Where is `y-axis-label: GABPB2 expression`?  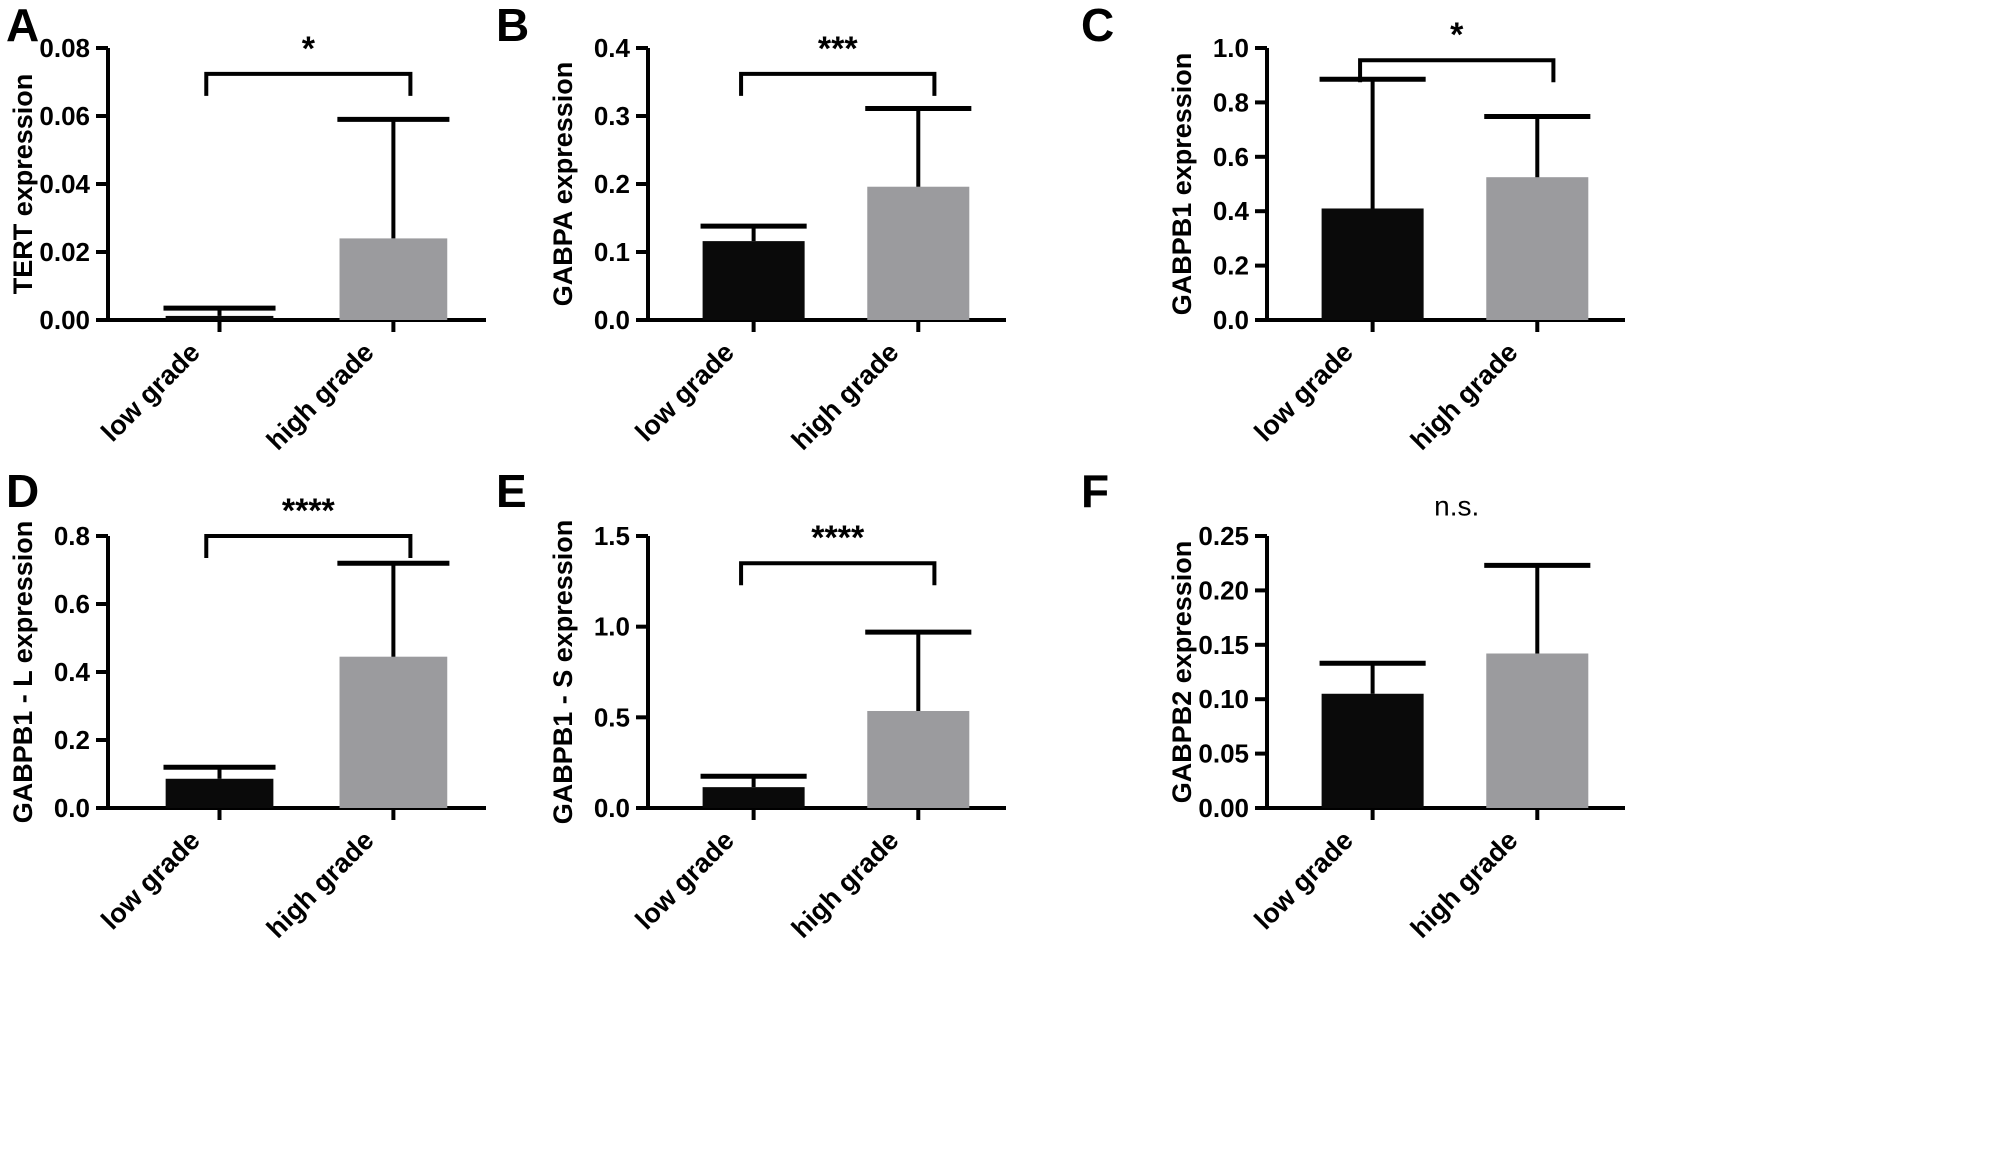 y-axis-label: GABPB2 expression is located at coordinates (1182, 672).